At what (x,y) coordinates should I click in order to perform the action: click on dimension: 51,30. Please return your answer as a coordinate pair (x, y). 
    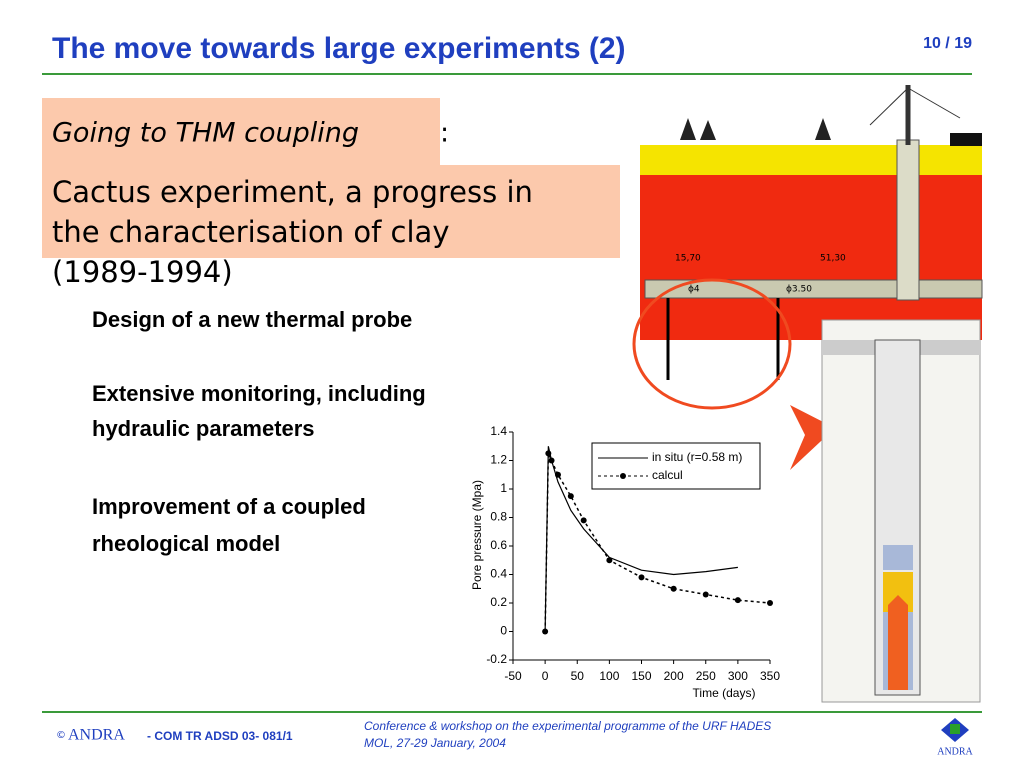
    Looking at the image, I should click on (833, 259).